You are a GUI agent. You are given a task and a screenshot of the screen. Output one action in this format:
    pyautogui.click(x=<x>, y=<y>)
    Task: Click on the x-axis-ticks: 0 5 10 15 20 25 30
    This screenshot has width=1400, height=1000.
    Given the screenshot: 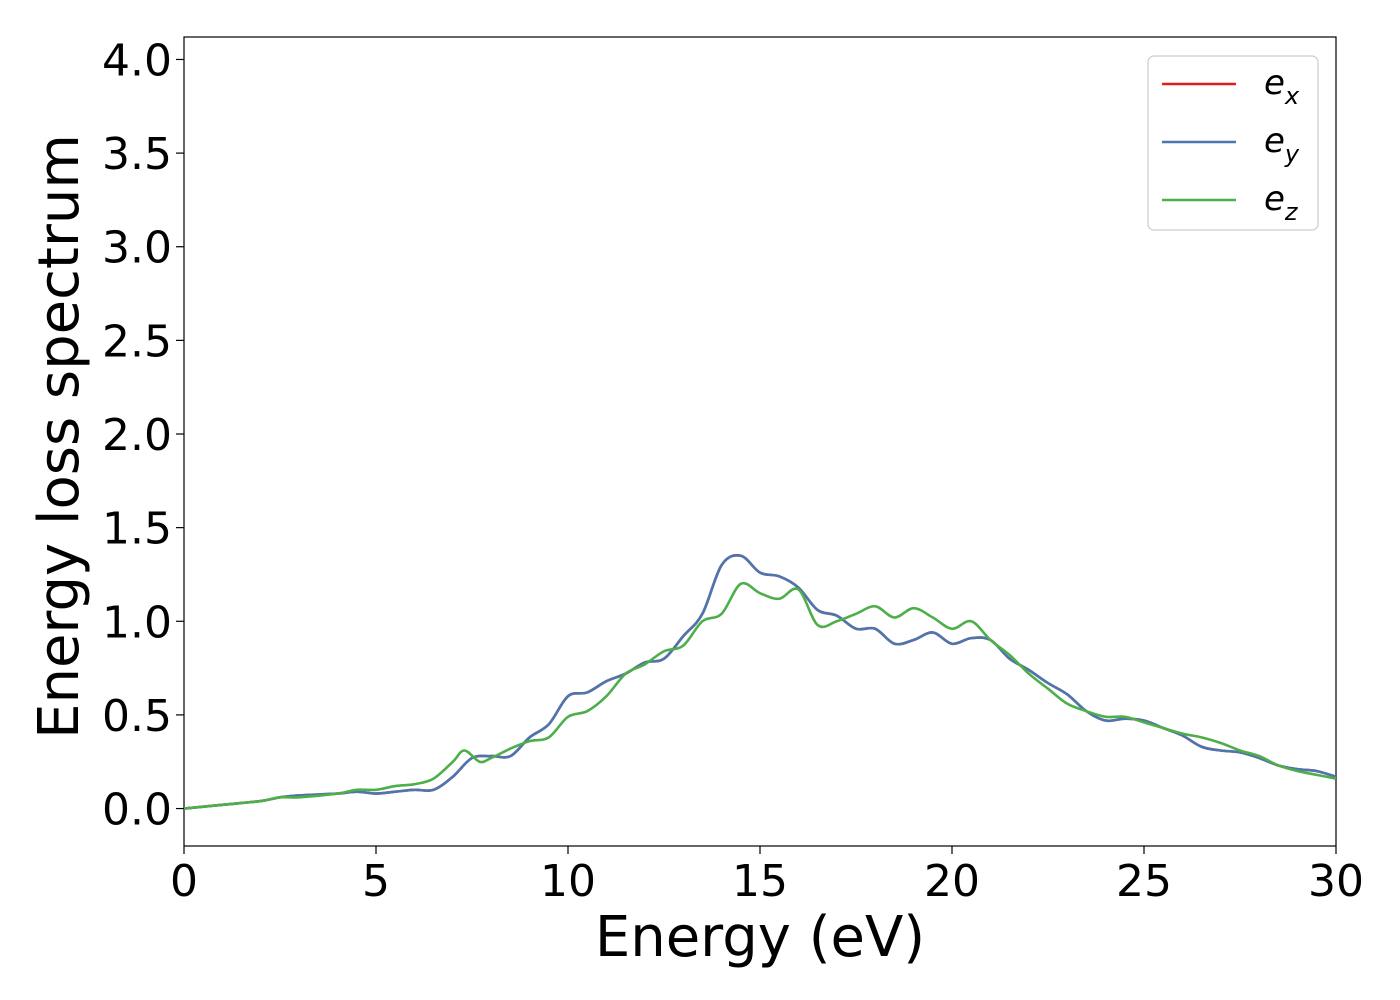 What is the action you would take?
    pyautogui.click(x=767, y=876)
    